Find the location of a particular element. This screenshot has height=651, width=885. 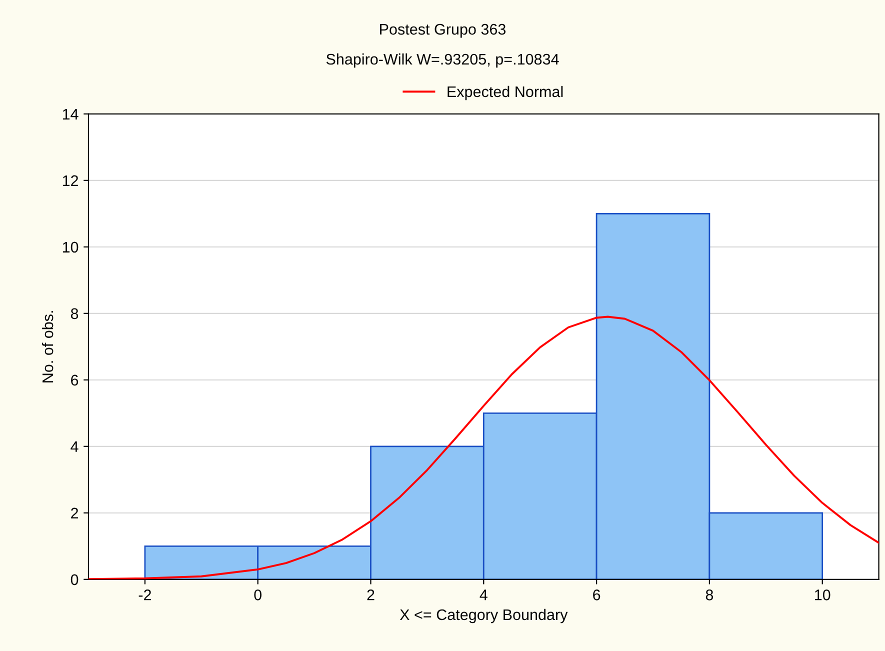

y-tick-label: 12 is located at coordinates (70, 180).